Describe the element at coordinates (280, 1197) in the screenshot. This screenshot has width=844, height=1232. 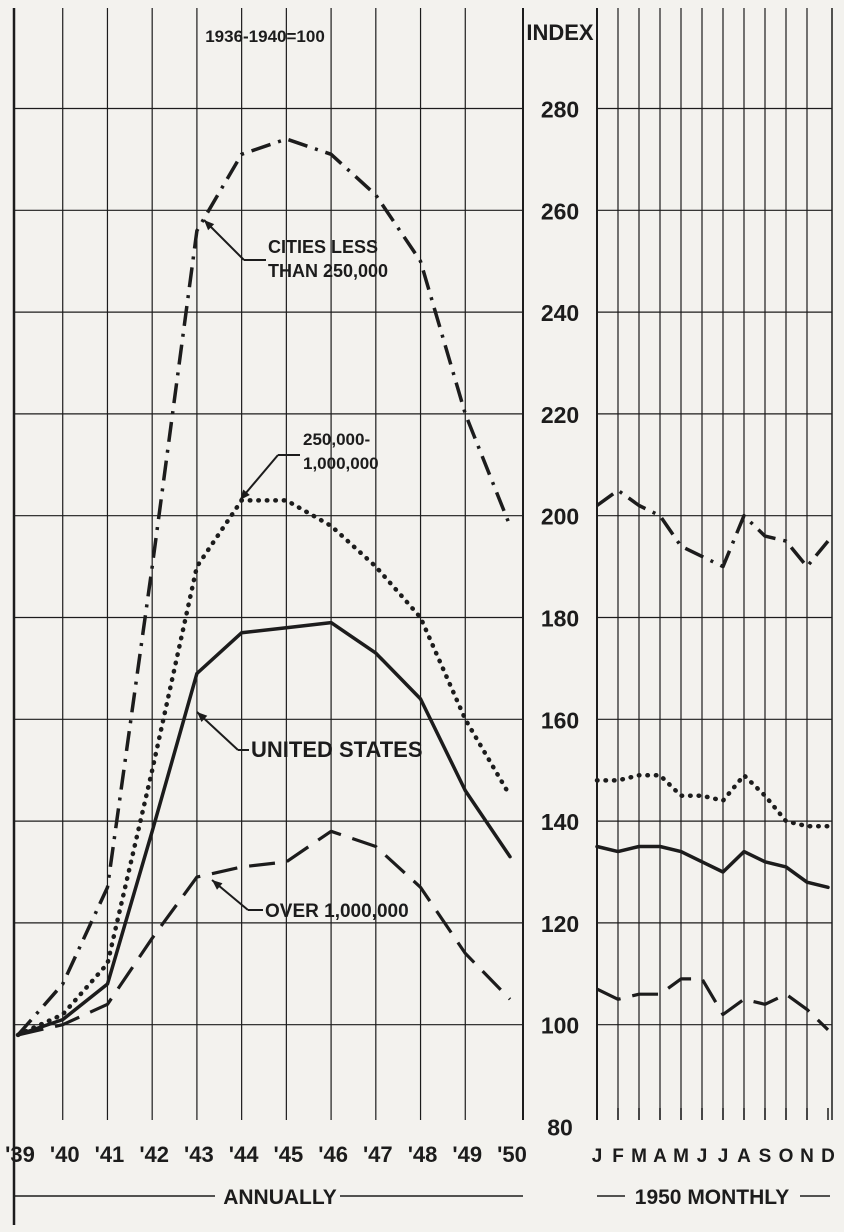
I see `annual-caption: ANNUALLY` at that location.